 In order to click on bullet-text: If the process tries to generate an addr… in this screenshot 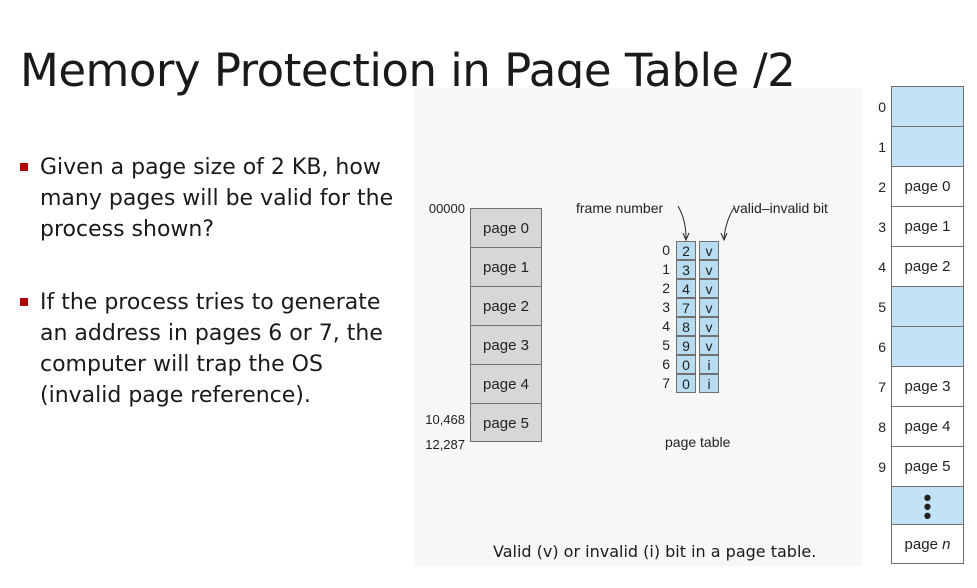, I will do `click(211, 349)`.